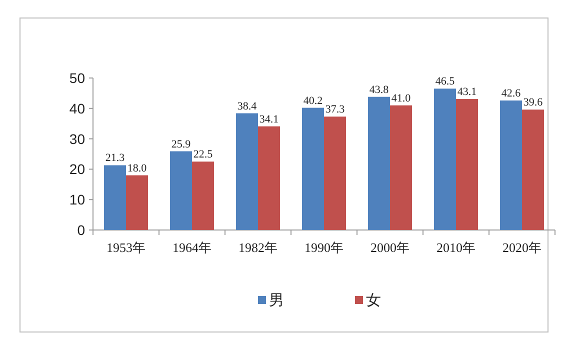  What do you see at coordinates (324, 247) in the screenshot?
I see `x-tick-label: 1990年` at bounding box center [324, 247].